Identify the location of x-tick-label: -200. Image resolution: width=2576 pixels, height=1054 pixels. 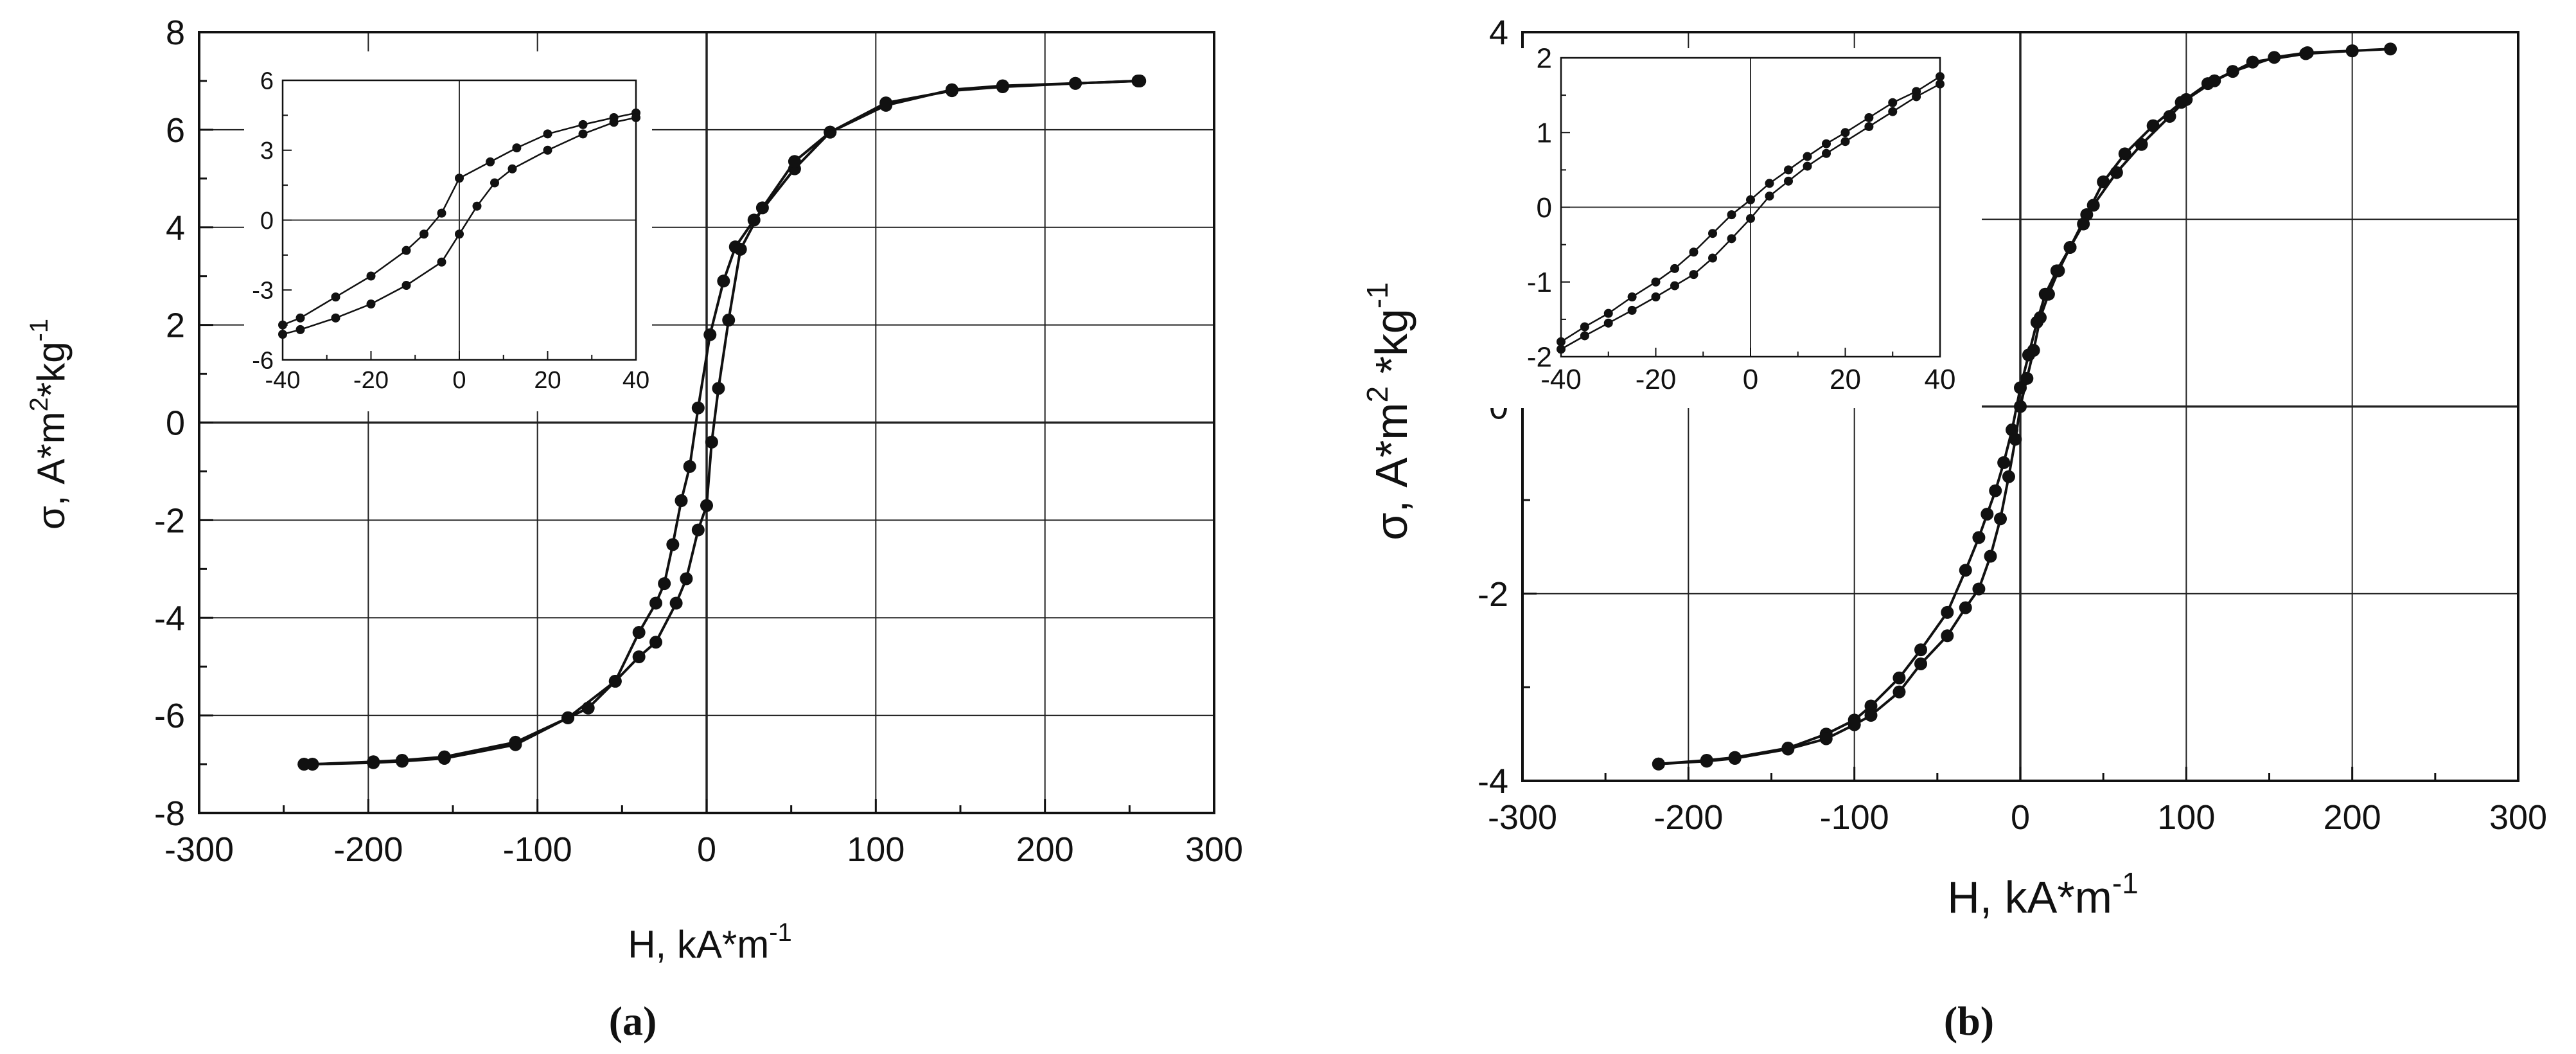
(1688, 817).